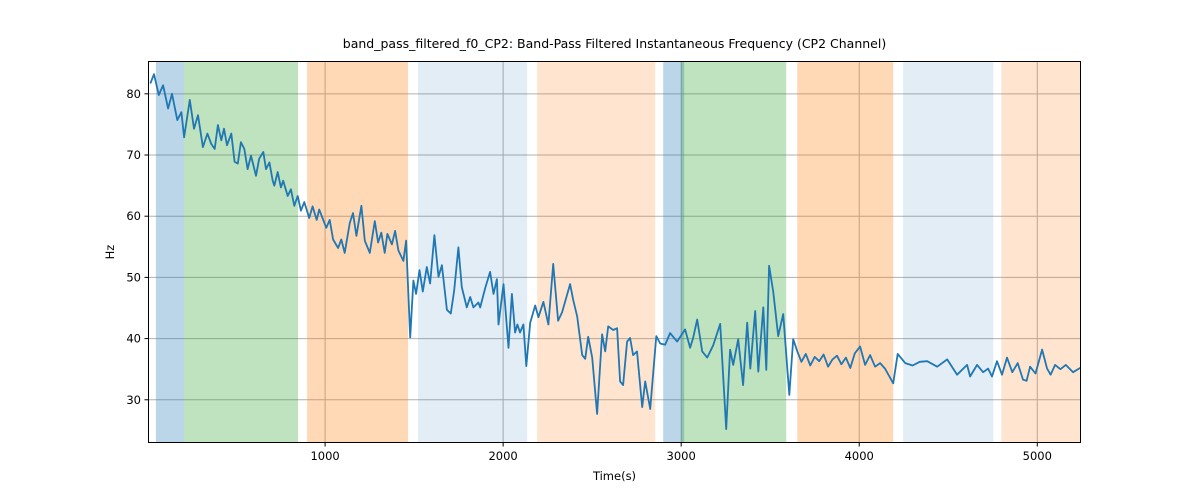  What do you see at coordinates (110, 252) in the screenshot?
I see `y-axis-label-text: Hz` at bounding box center [110, 252].